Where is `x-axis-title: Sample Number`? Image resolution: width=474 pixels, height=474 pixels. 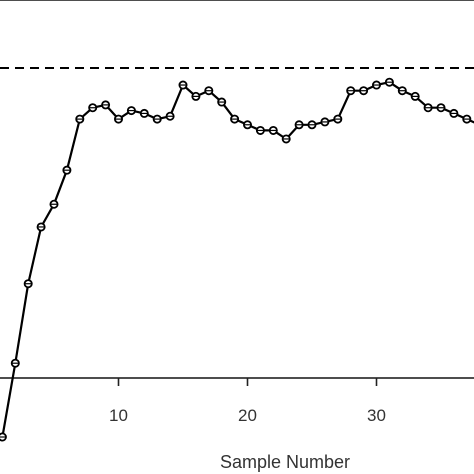 x-axis-title: Sample Number is located at coordinates (285, 462).